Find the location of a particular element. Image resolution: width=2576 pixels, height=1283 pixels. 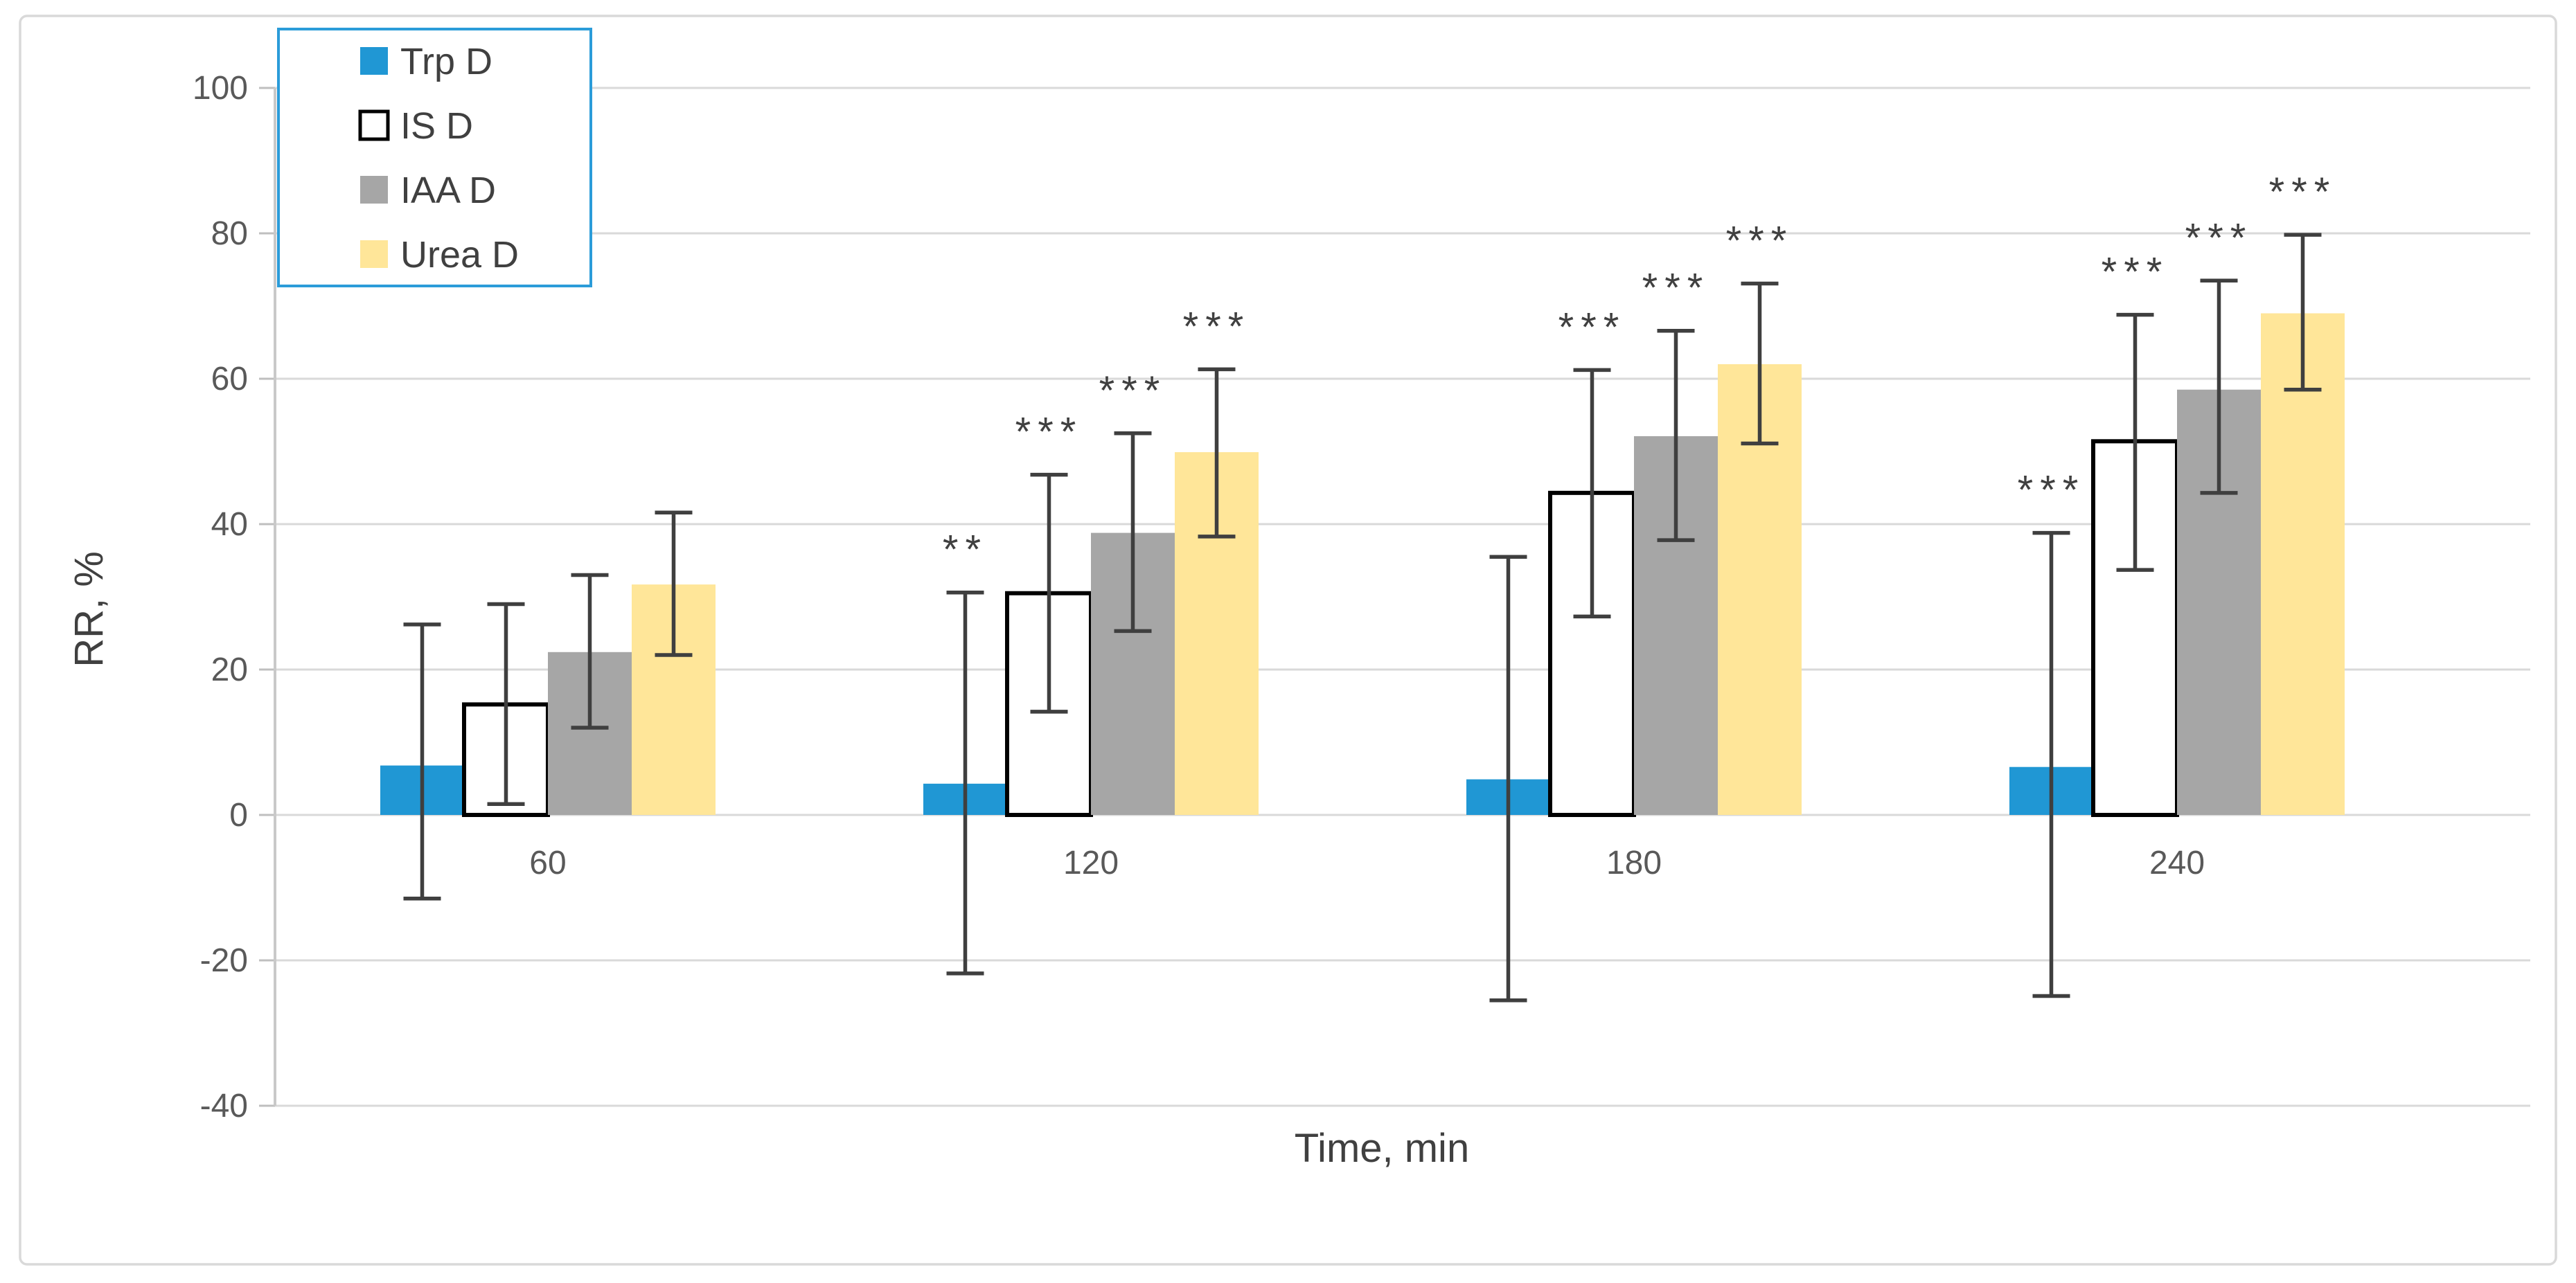

y-axis-title: RR, % is located at coordinates (89, 609).